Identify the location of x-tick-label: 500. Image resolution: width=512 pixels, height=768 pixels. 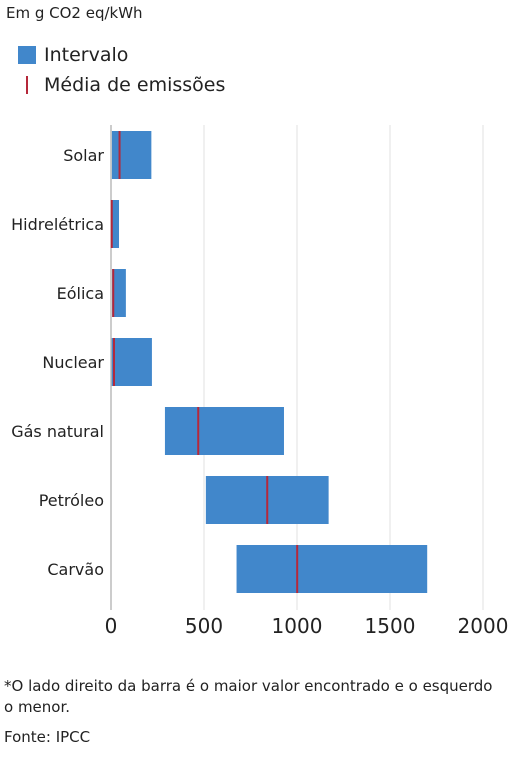
(204, 626).